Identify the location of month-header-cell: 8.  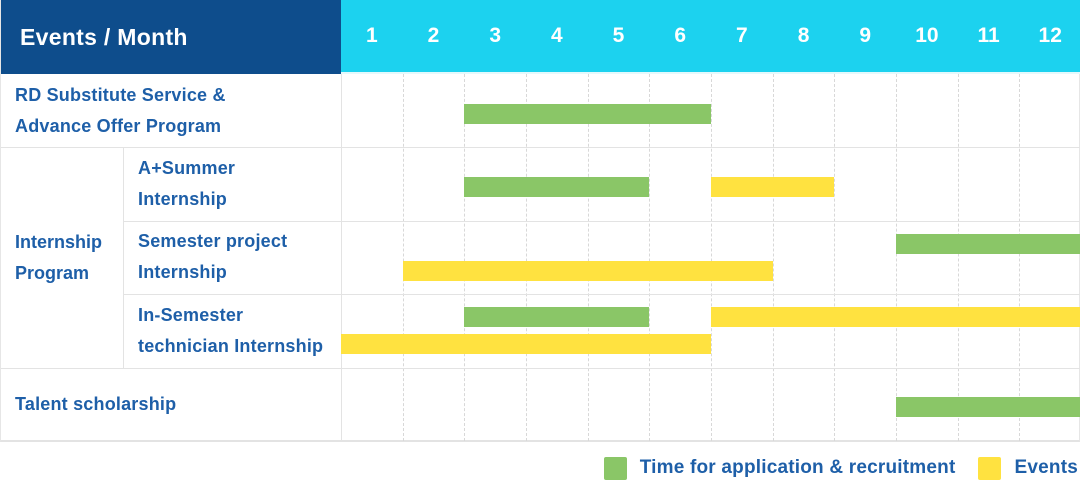
(803, 35).